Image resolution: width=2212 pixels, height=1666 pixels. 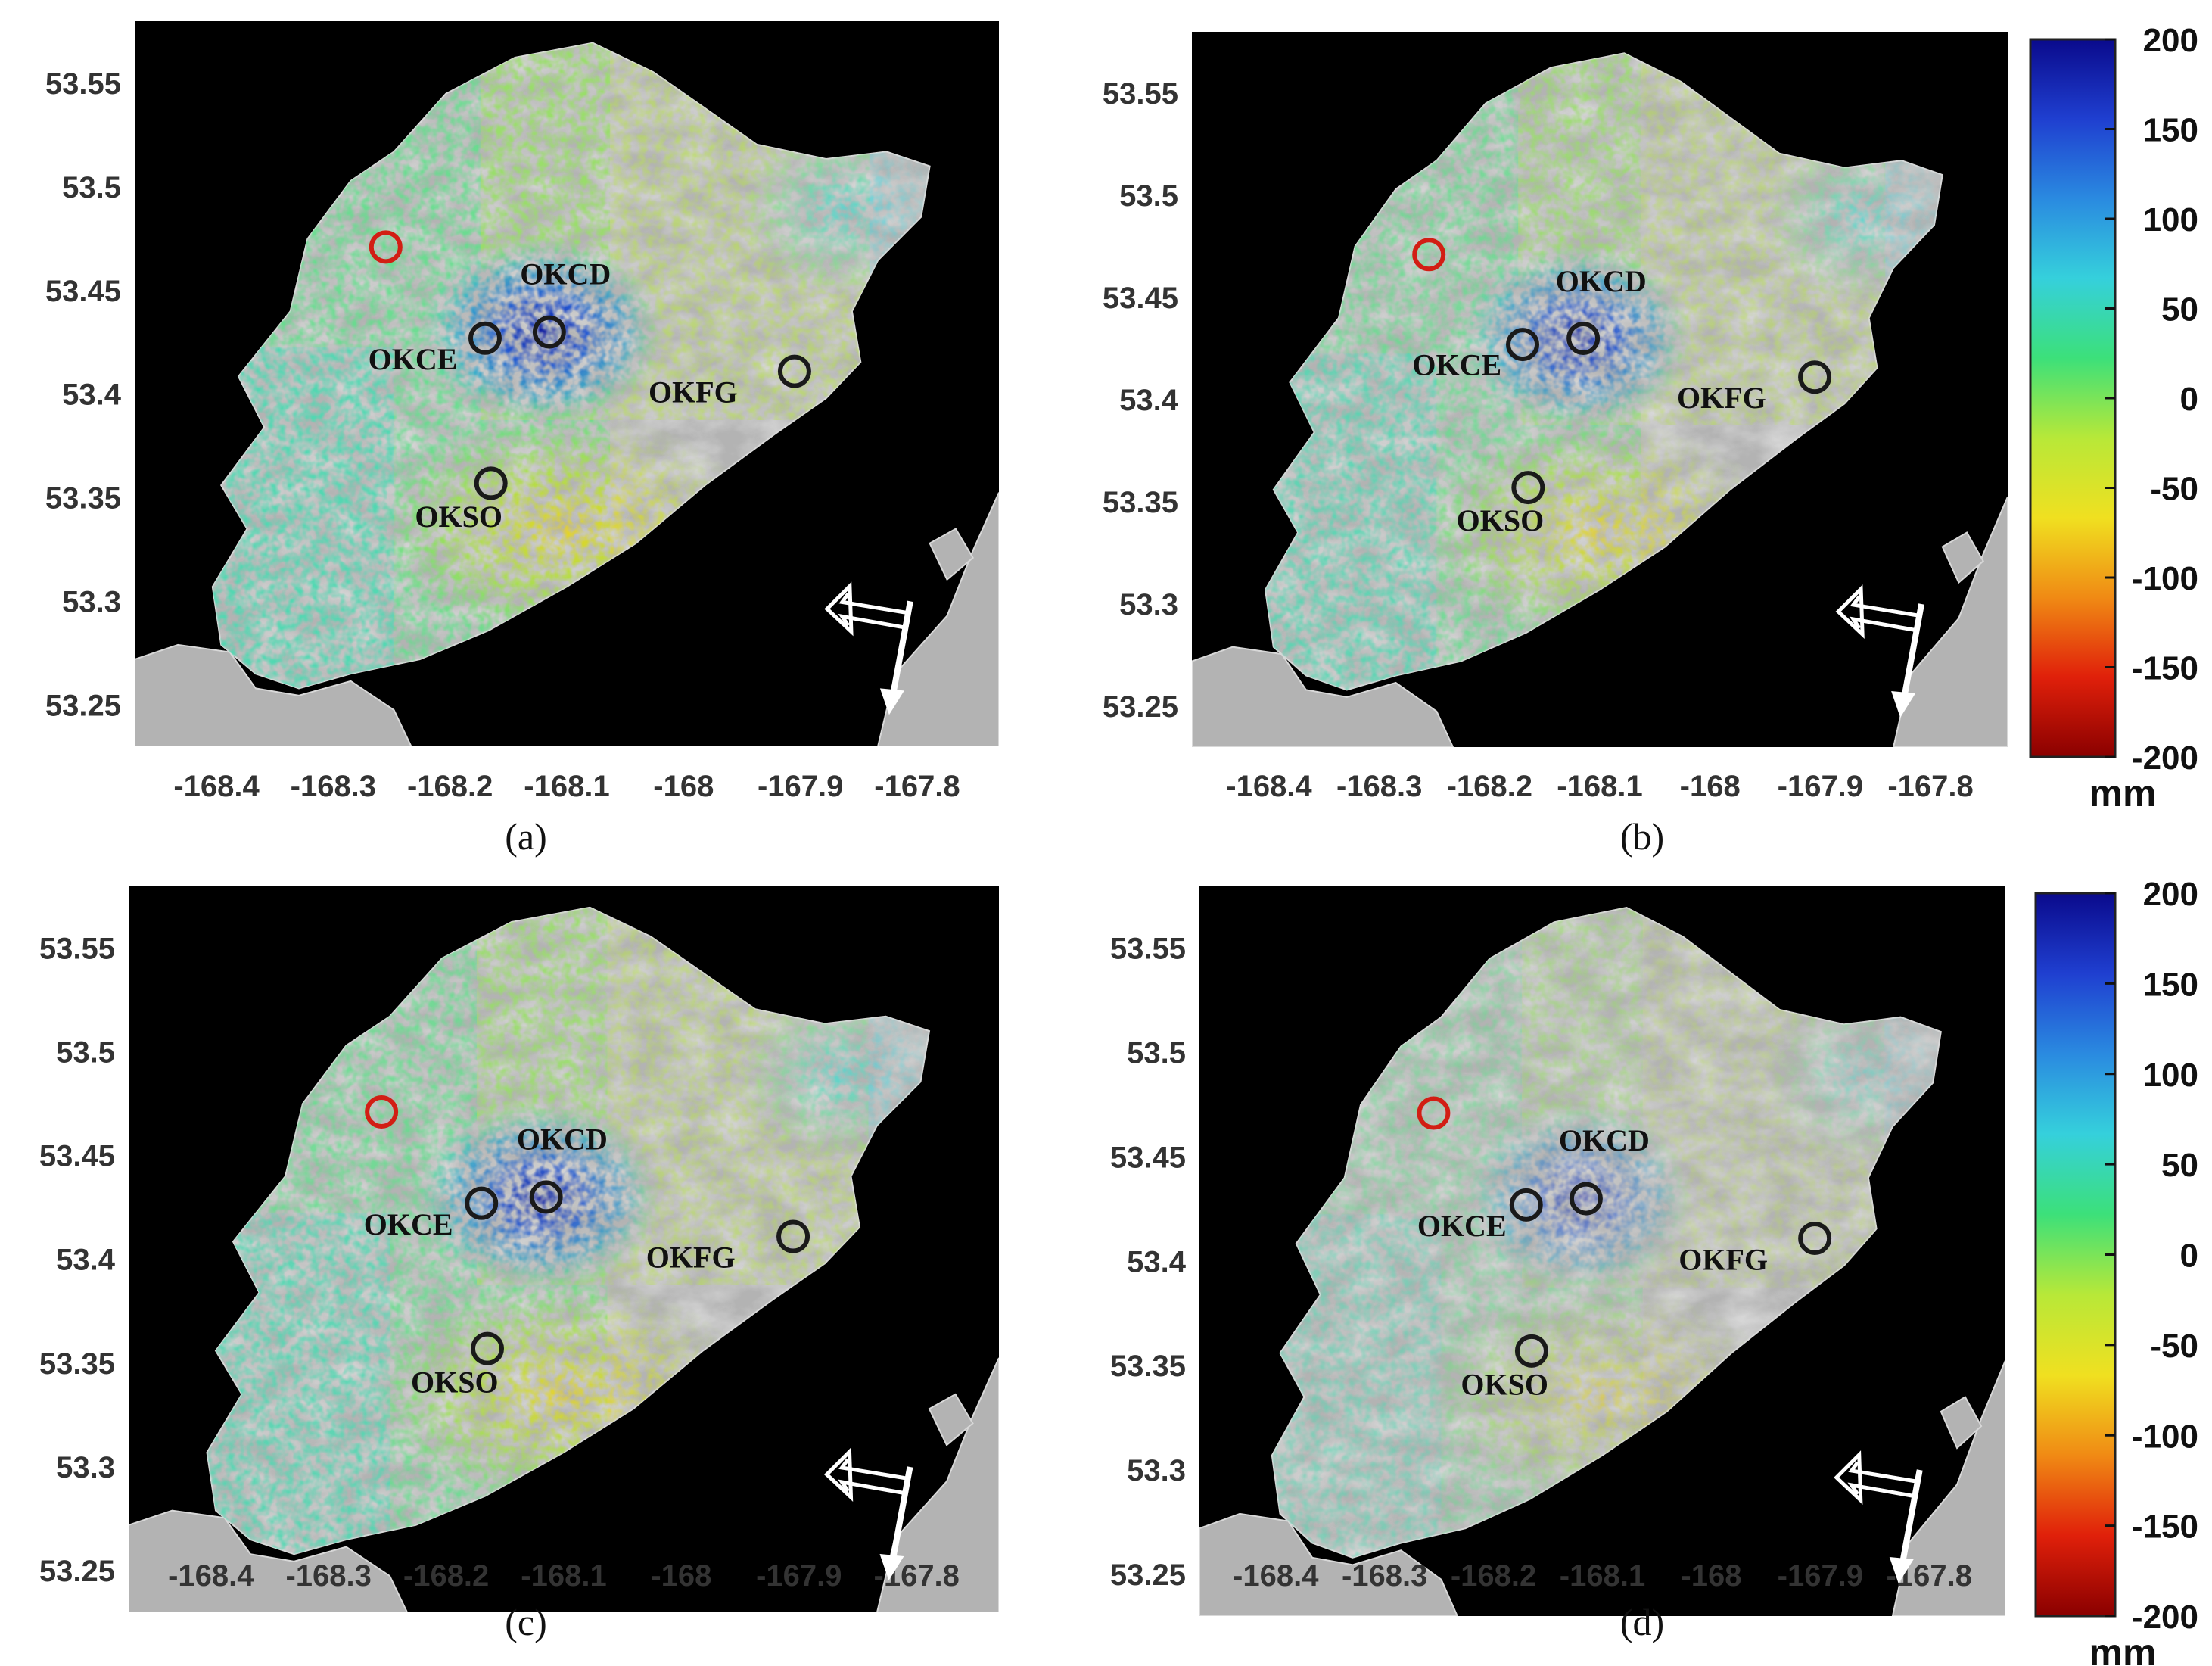 What do you see at coordinates (2170, 40) in the screenshot?
I see `colorbar-tick-label: 200` at bounding box center [2170, 40].